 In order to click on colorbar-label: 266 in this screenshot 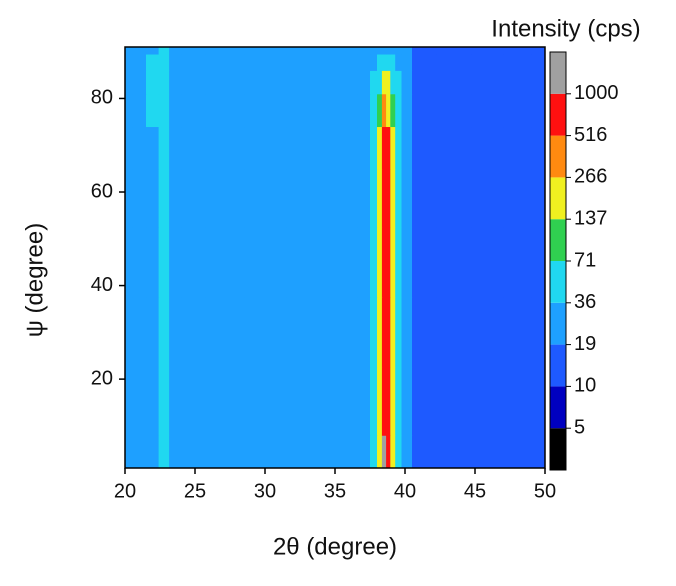, I will do `click(590, 177)`.